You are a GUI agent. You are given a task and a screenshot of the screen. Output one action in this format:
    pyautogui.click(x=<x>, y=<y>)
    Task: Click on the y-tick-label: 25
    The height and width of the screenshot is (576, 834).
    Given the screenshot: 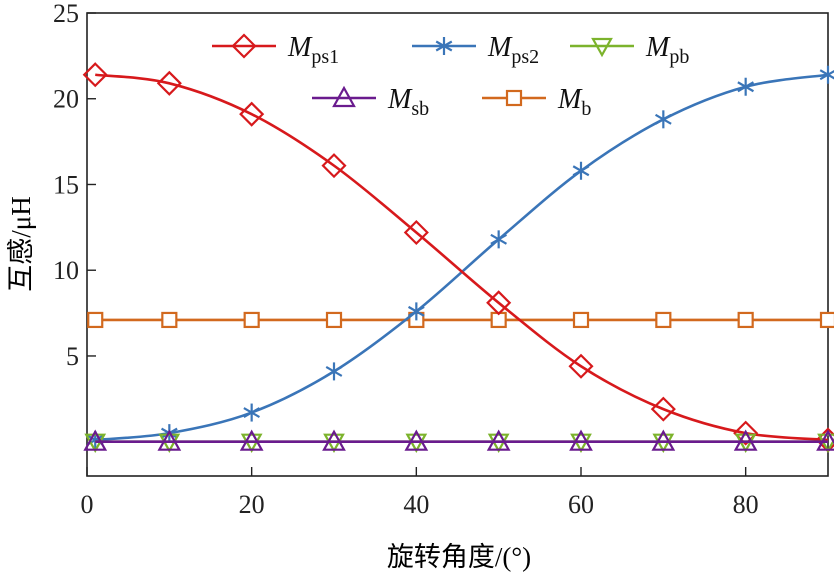 What is the action you would take?
    pyautogui.click(x=66, y=14)
    